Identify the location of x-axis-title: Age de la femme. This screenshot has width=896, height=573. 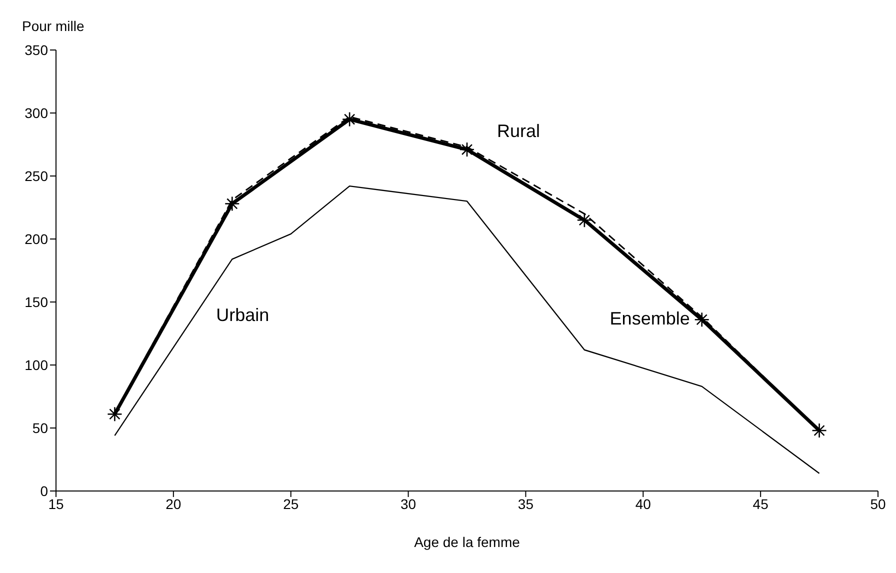
(467, 542).